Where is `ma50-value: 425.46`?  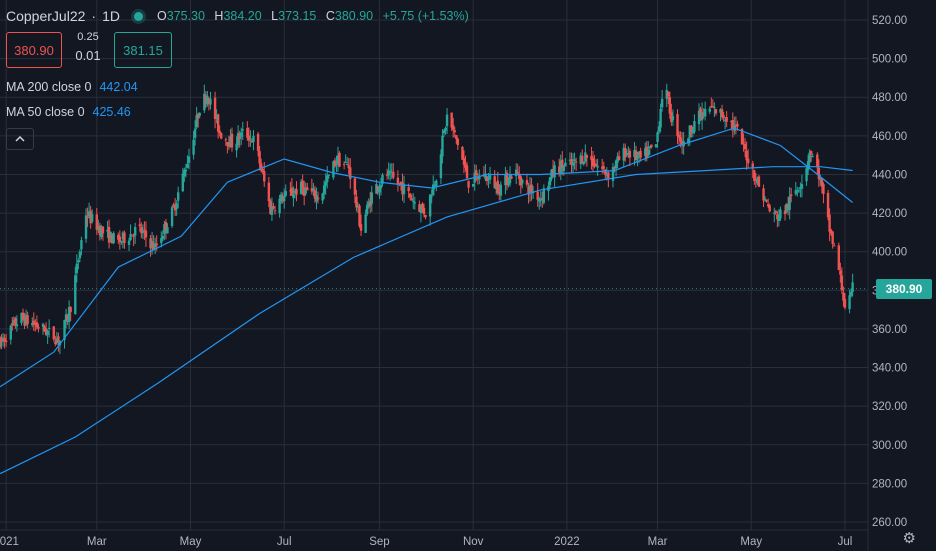 ma50-value: 425.46 is located at coordinates (111, 112).